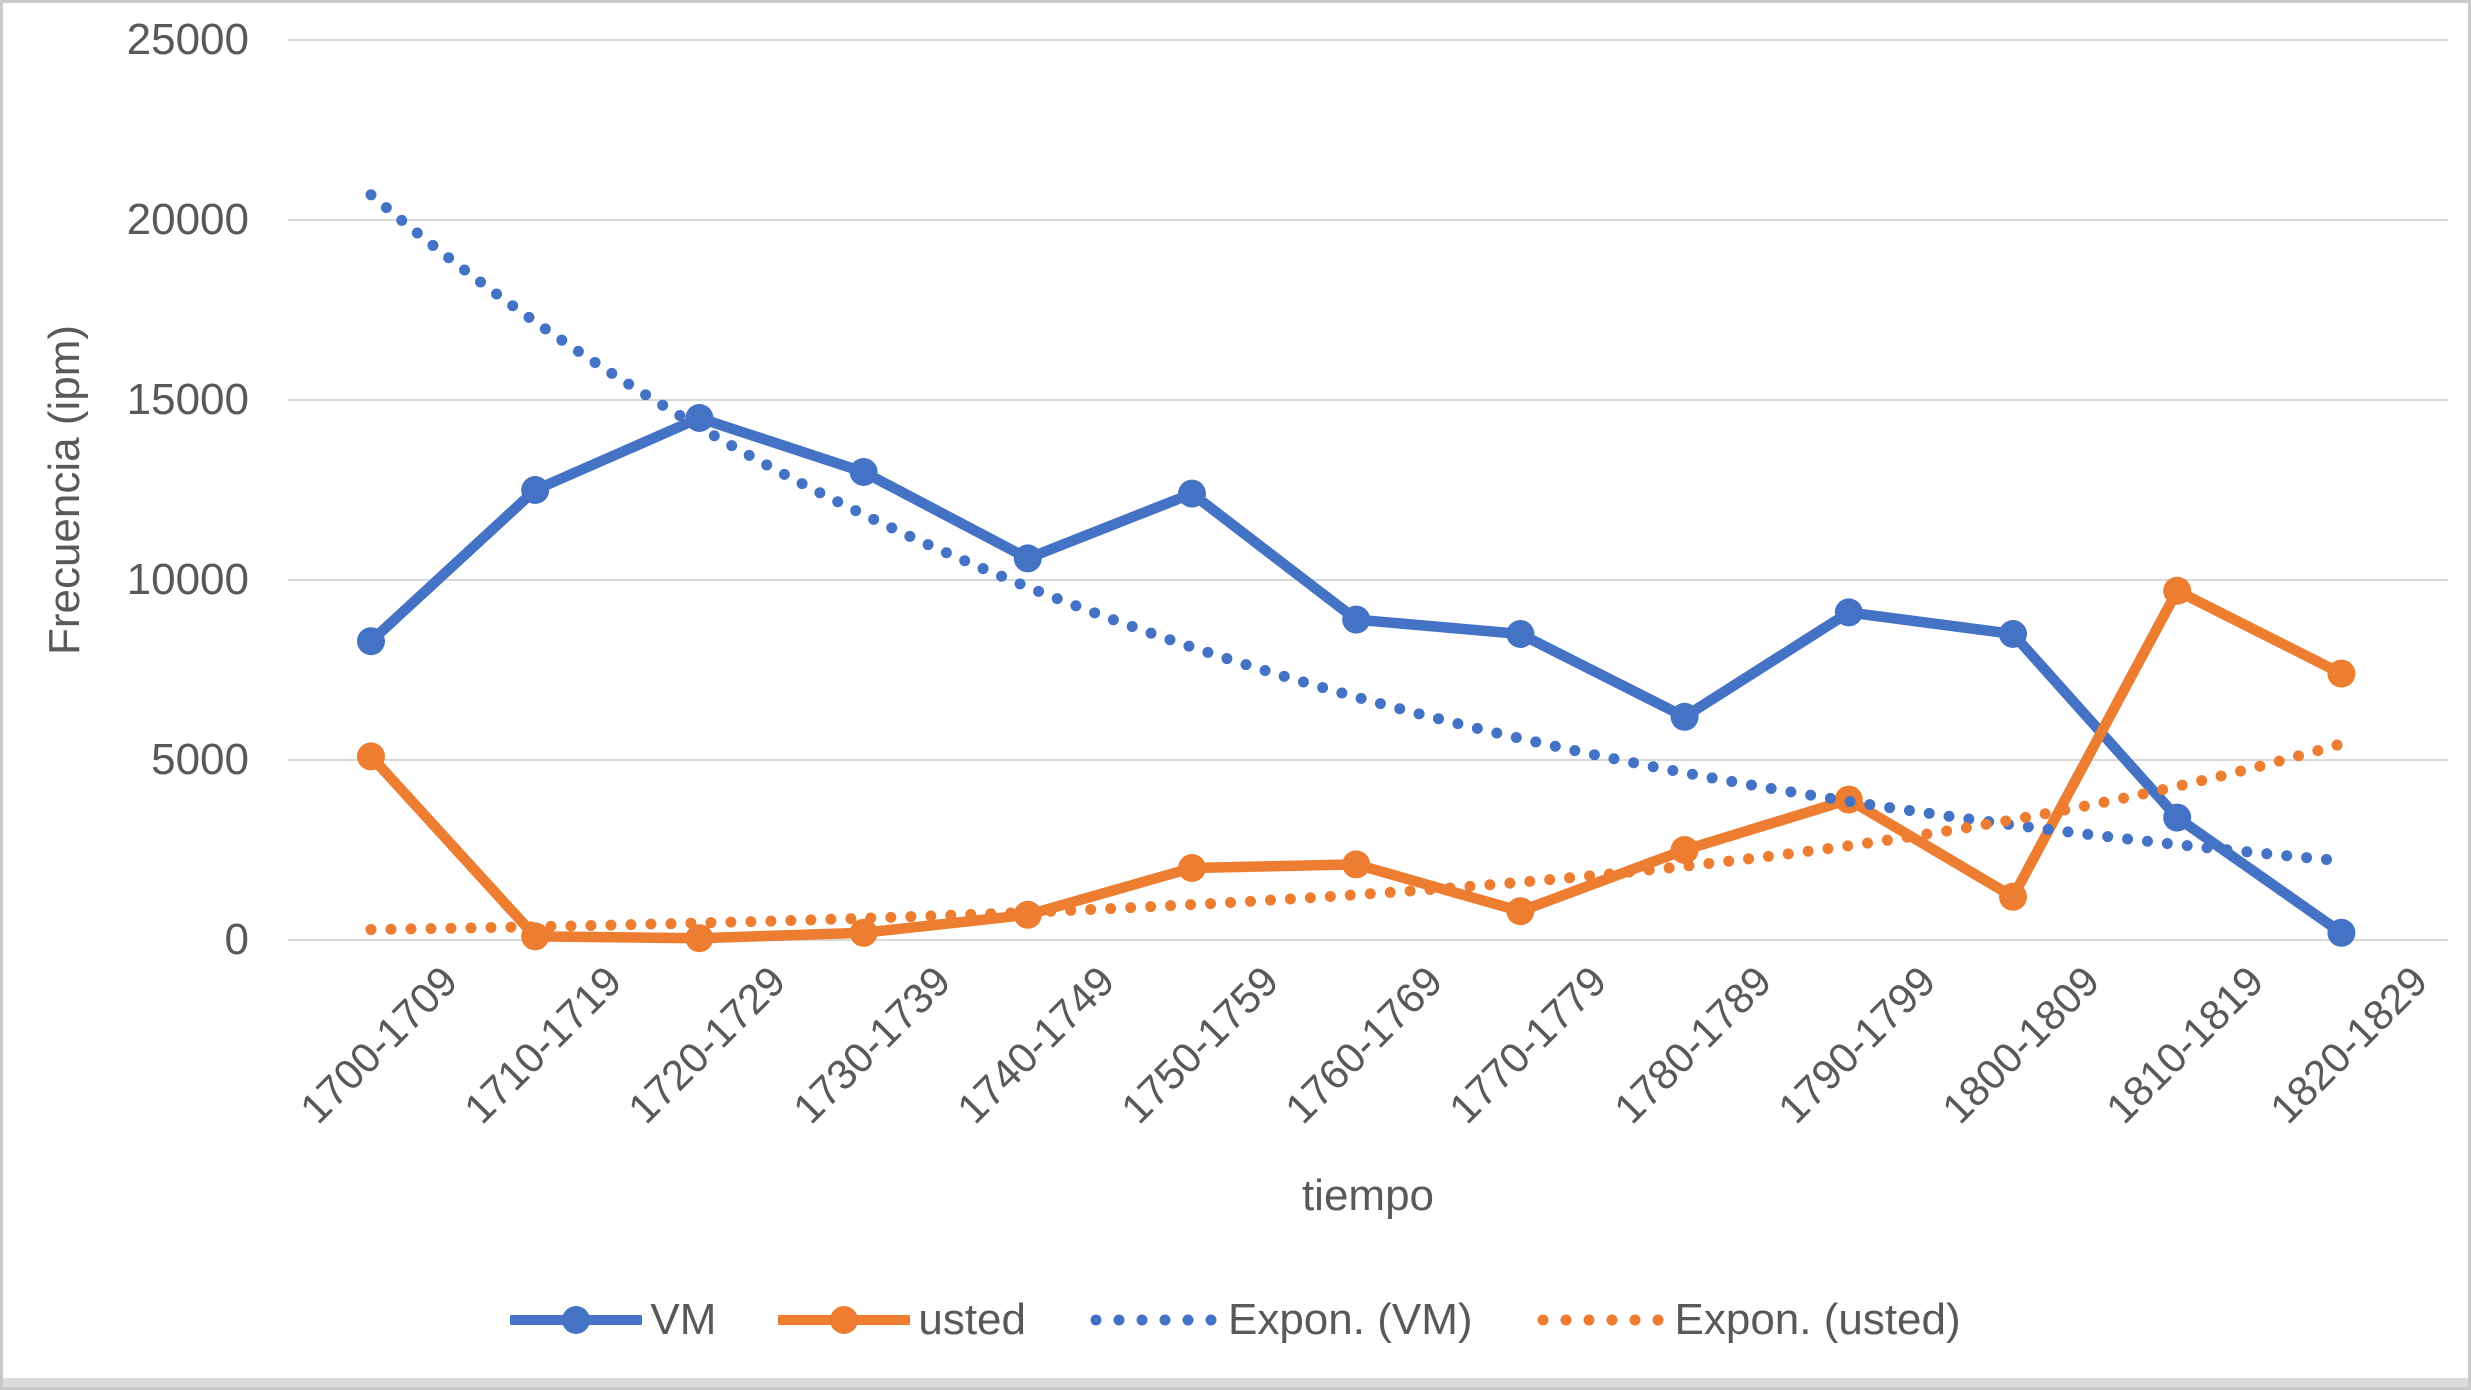 The image size is (2471, 1390). What do you see at coordinates (200, 759) in the screenshot?
I see `y-axis-tick-label: 5000` at bounding box center [200, 759].